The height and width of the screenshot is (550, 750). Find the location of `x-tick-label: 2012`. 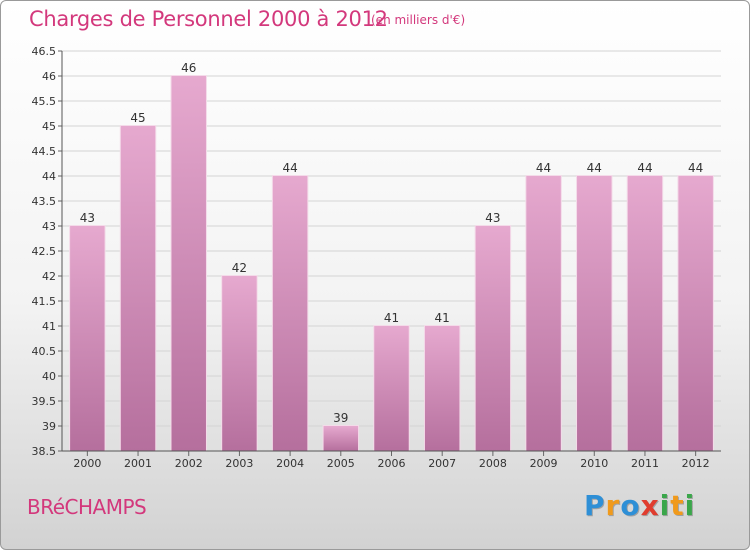

x-tick-label: 2012 is located at coordinates (696, 463).